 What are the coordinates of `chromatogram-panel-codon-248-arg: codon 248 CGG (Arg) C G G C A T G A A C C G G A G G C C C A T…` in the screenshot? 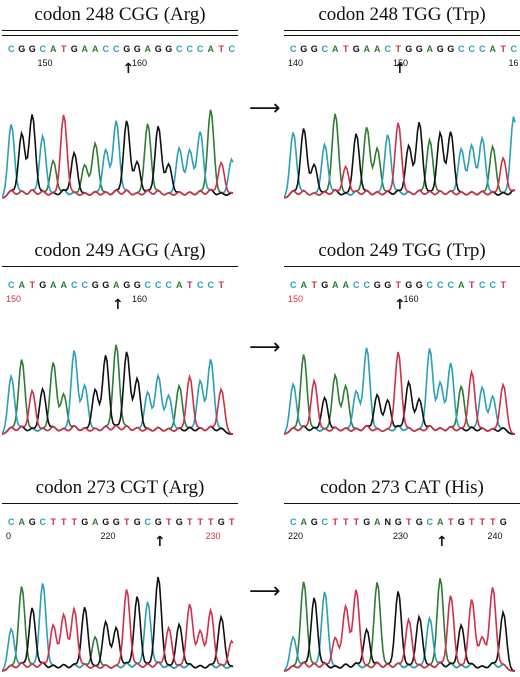 It's located at (120, 104).